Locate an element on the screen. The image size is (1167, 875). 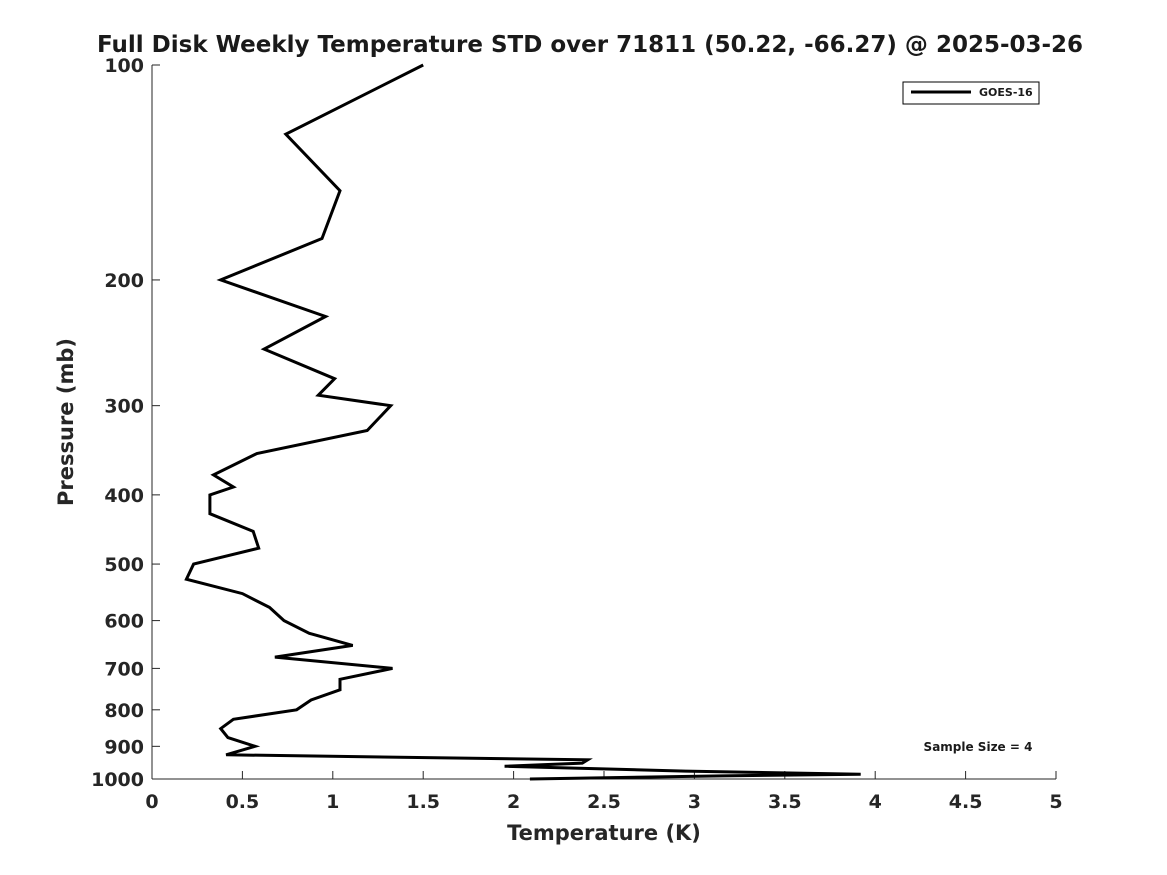
x-axis-label: Temperature (K) is located at coordinates (604, 833).